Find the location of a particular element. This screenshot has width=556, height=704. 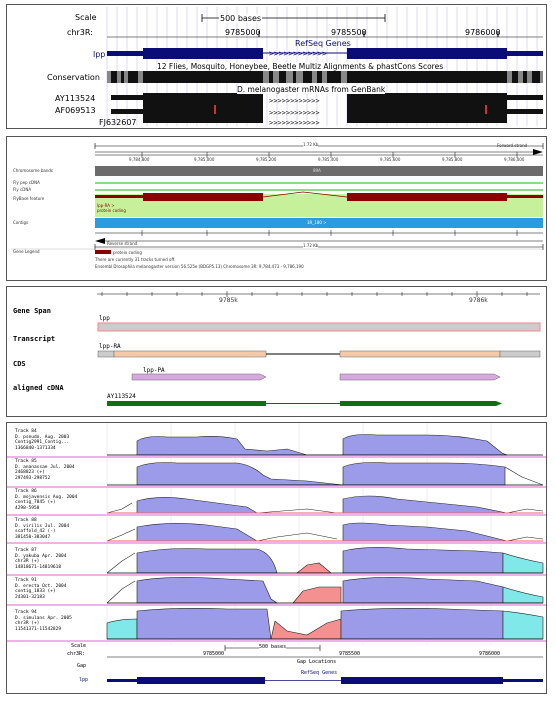

tick-4: 9,785,400 is located at coordinates (328, 159).